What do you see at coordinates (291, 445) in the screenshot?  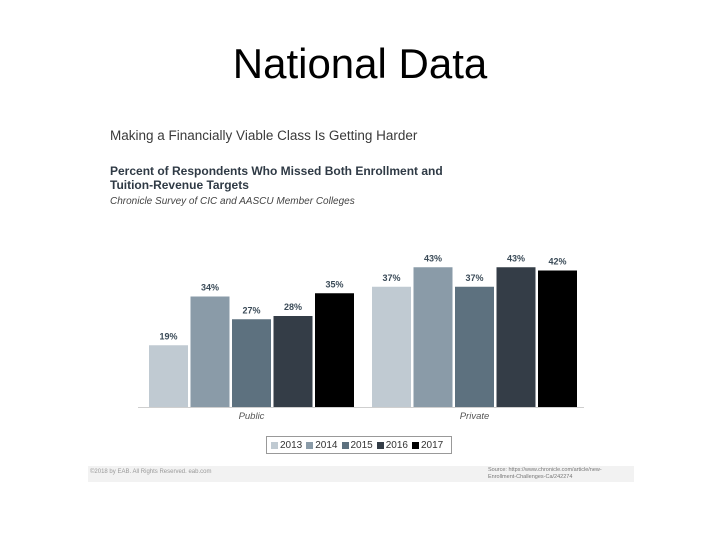 I see `legend-label: 2013` at bounding box center [291, 445].